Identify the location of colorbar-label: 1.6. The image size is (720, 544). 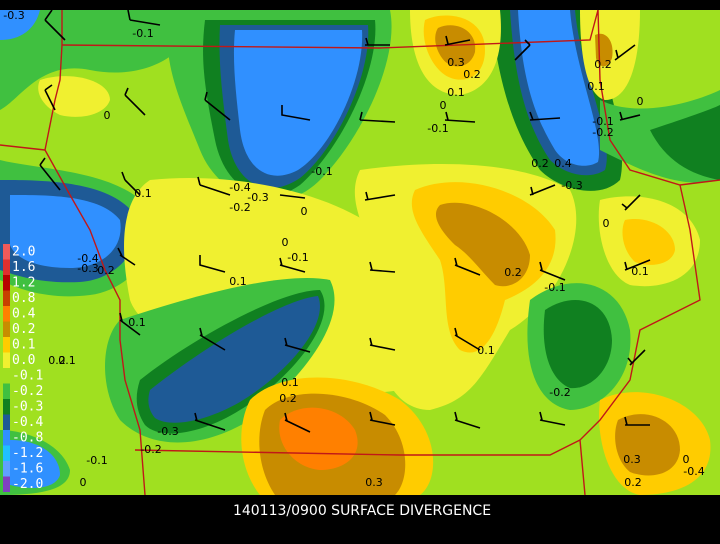
(23, 267).